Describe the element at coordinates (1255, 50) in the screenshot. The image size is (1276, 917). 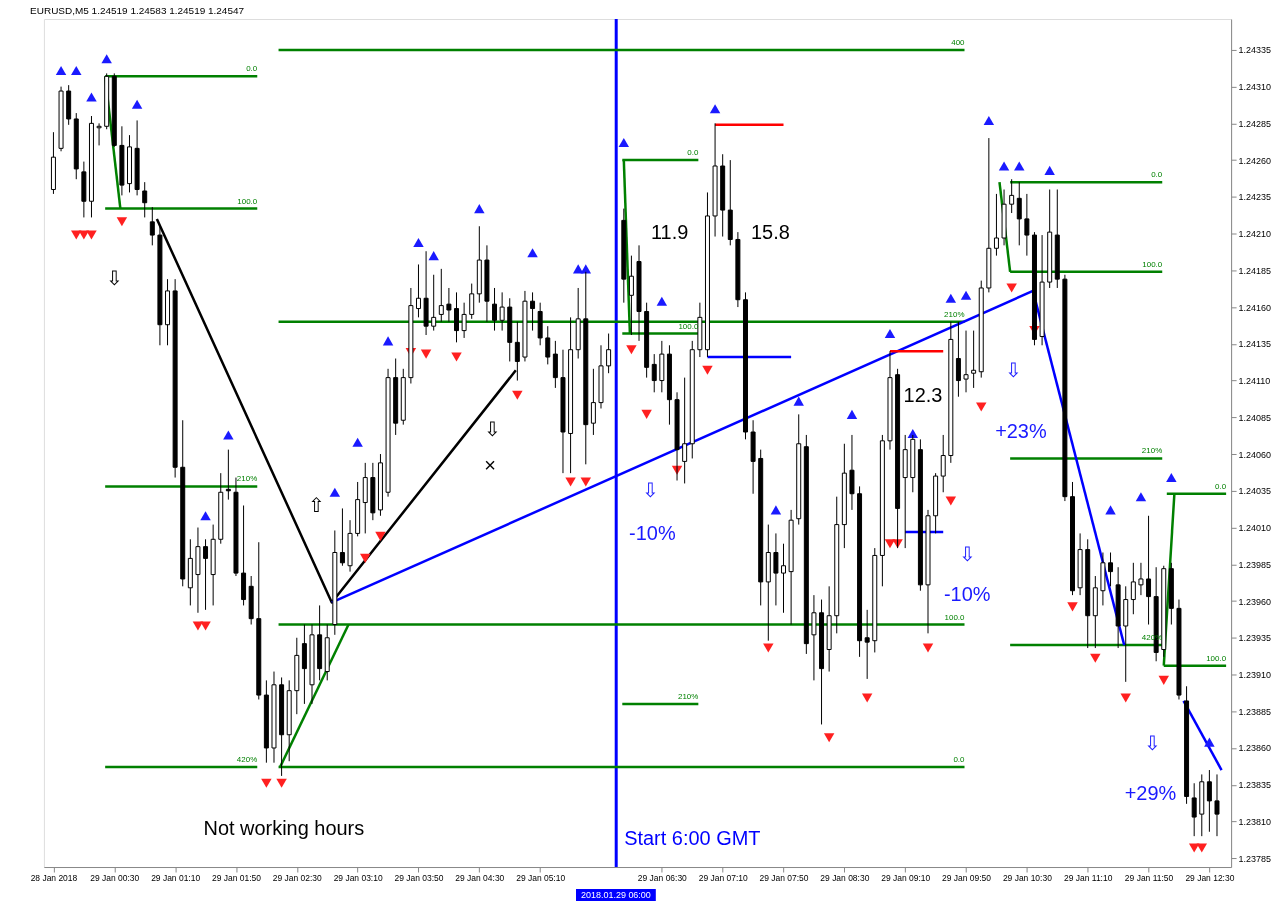
I see `y-tick-label: 1.24335` at that location.